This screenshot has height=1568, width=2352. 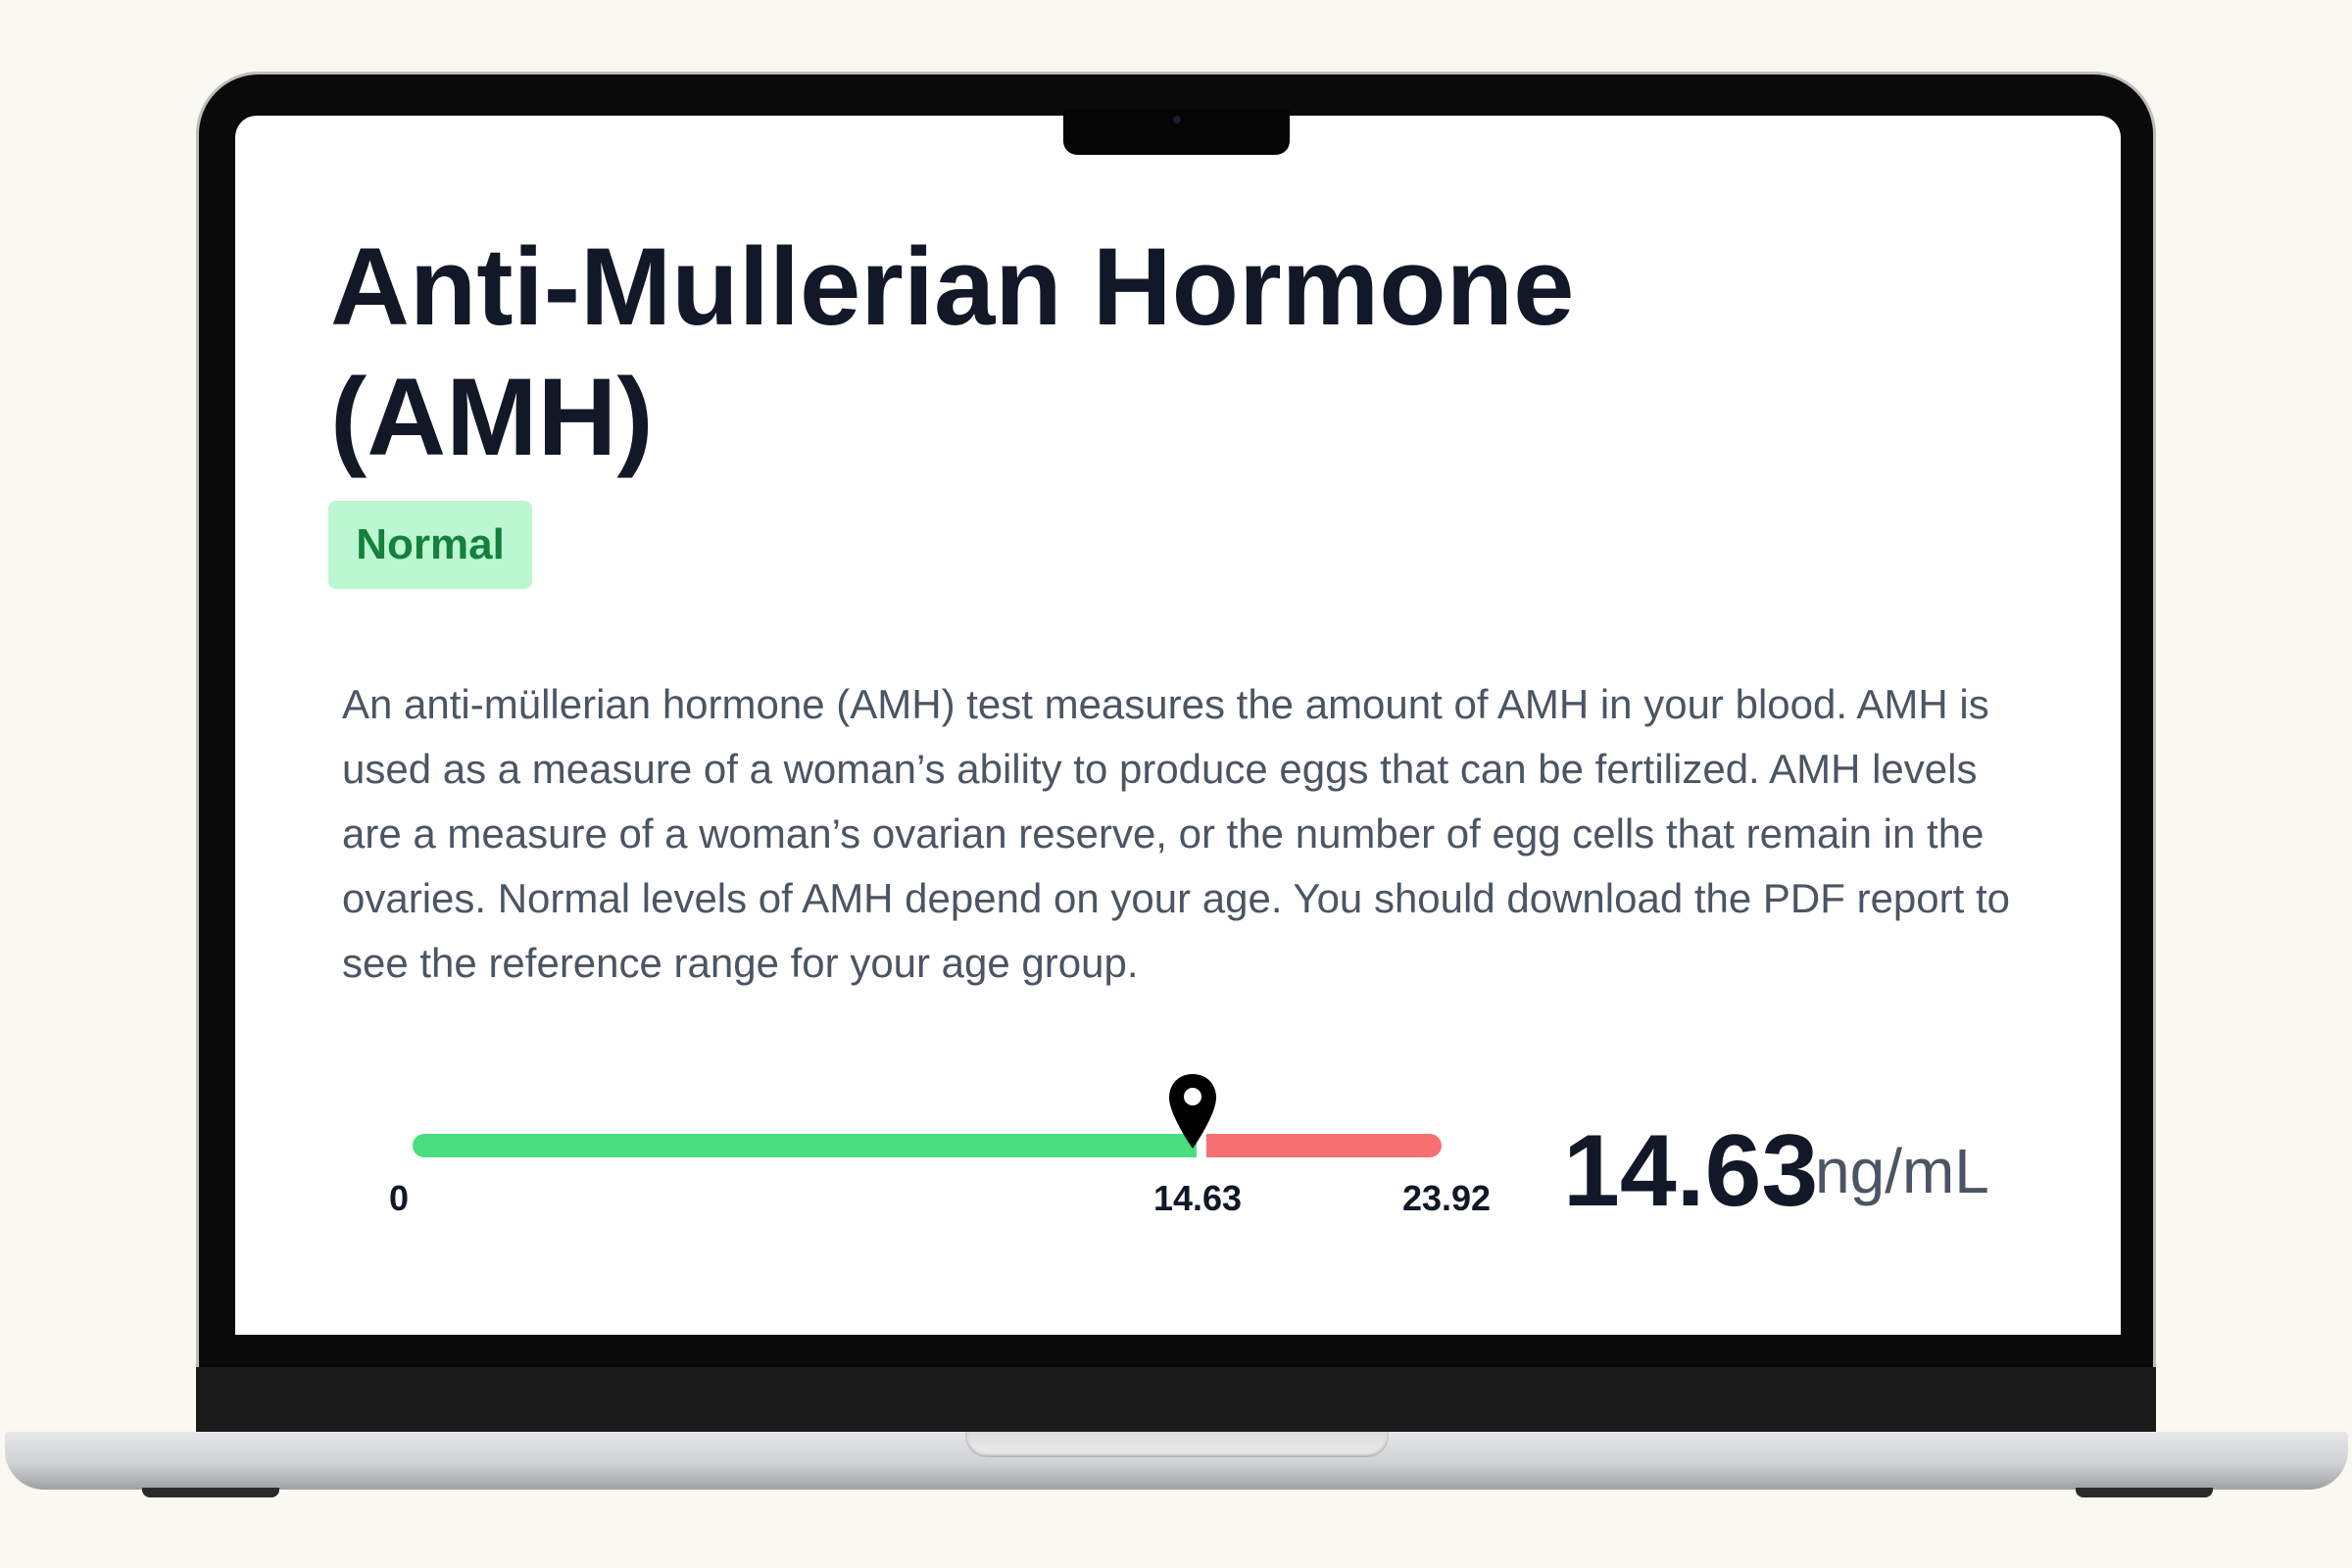 What do you see at coordinates (1176, 1401) in the screenshot?
I see `laptop-bezel-bottom` at bounding box center [1176, 1401].